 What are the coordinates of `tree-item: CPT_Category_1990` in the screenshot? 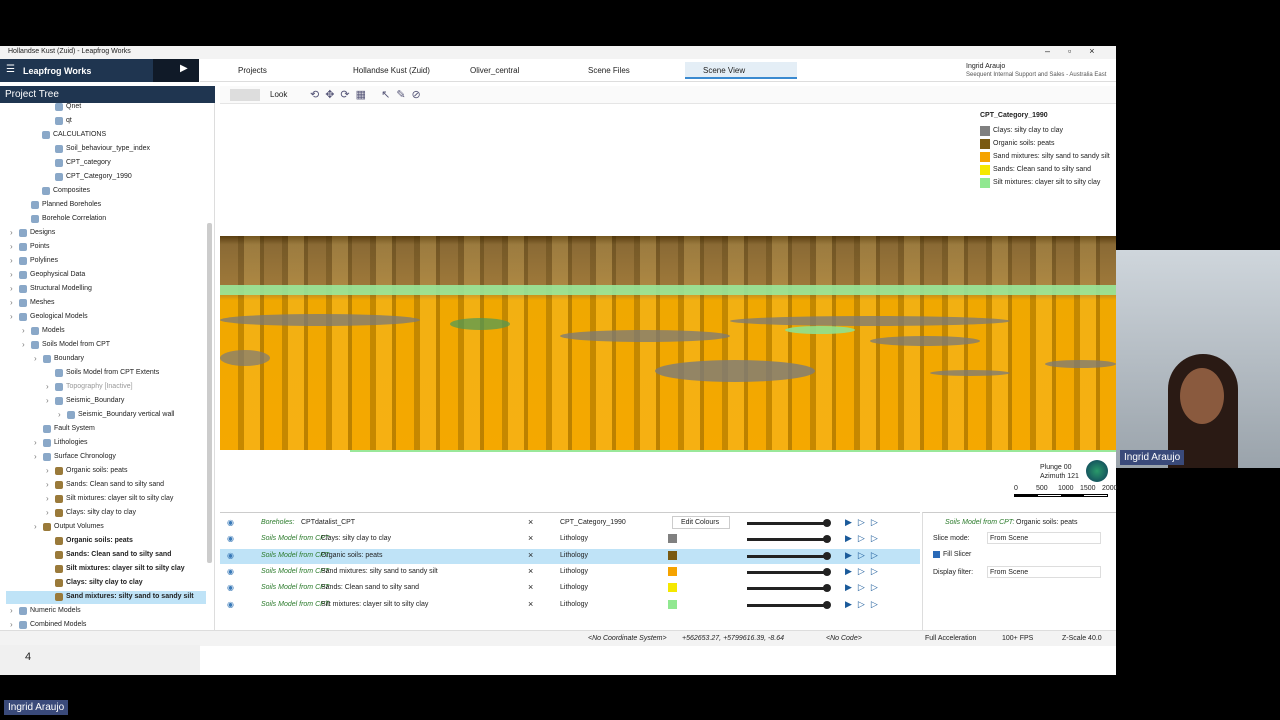 It's located at (99, 176).